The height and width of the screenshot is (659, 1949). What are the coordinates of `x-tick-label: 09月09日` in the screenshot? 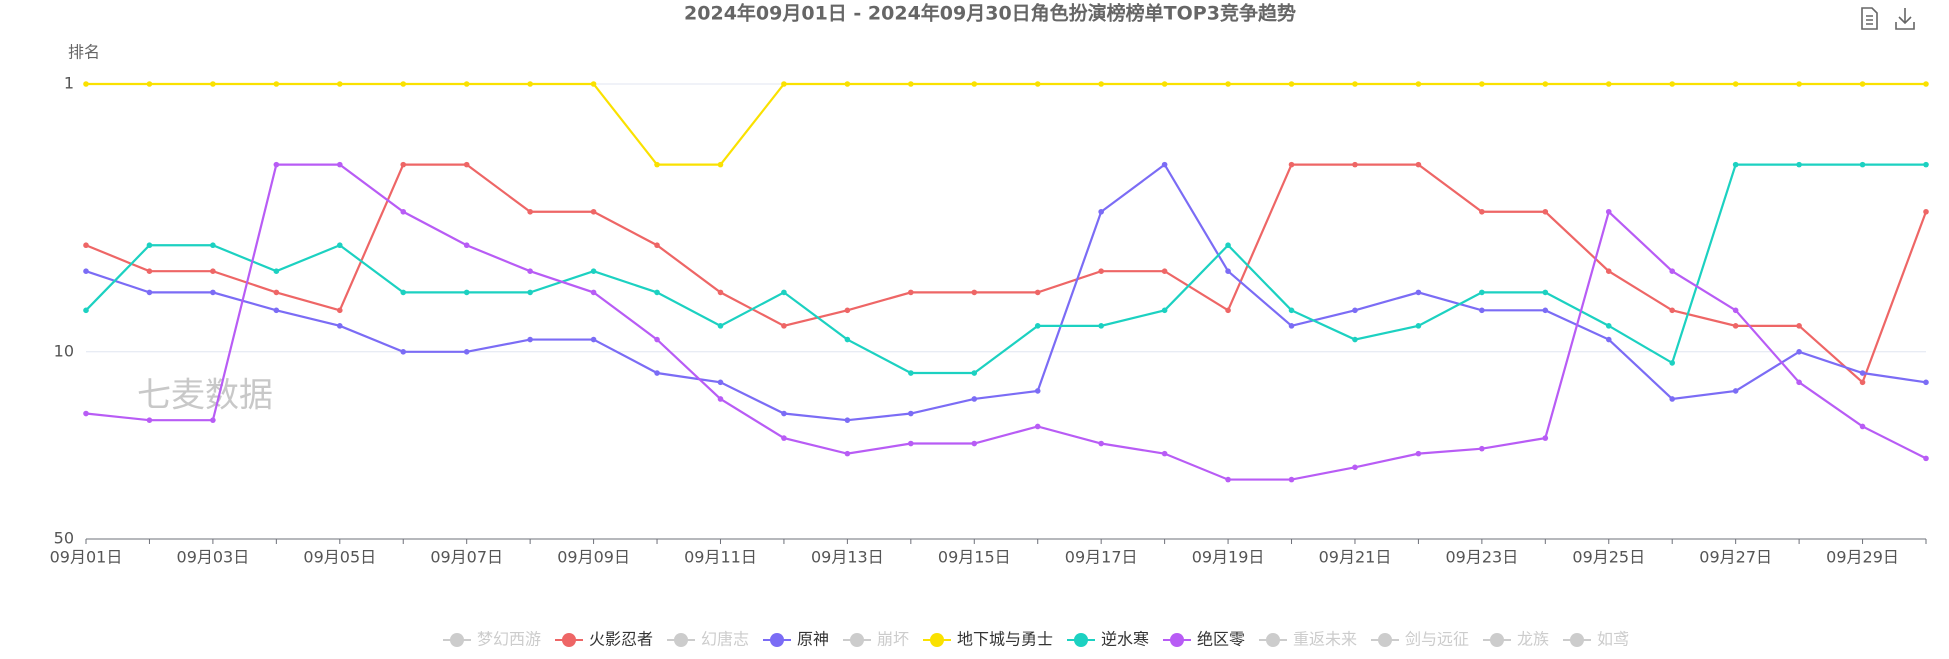 It's located at (593, 557).